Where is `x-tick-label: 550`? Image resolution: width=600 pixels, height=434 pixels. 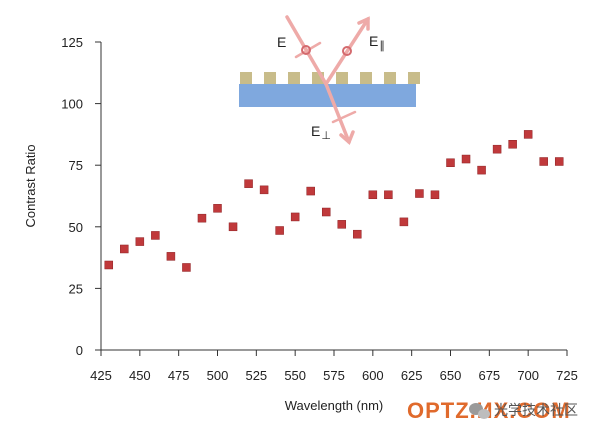 x-tick-label: 550 is located at coordinates (295, 375).